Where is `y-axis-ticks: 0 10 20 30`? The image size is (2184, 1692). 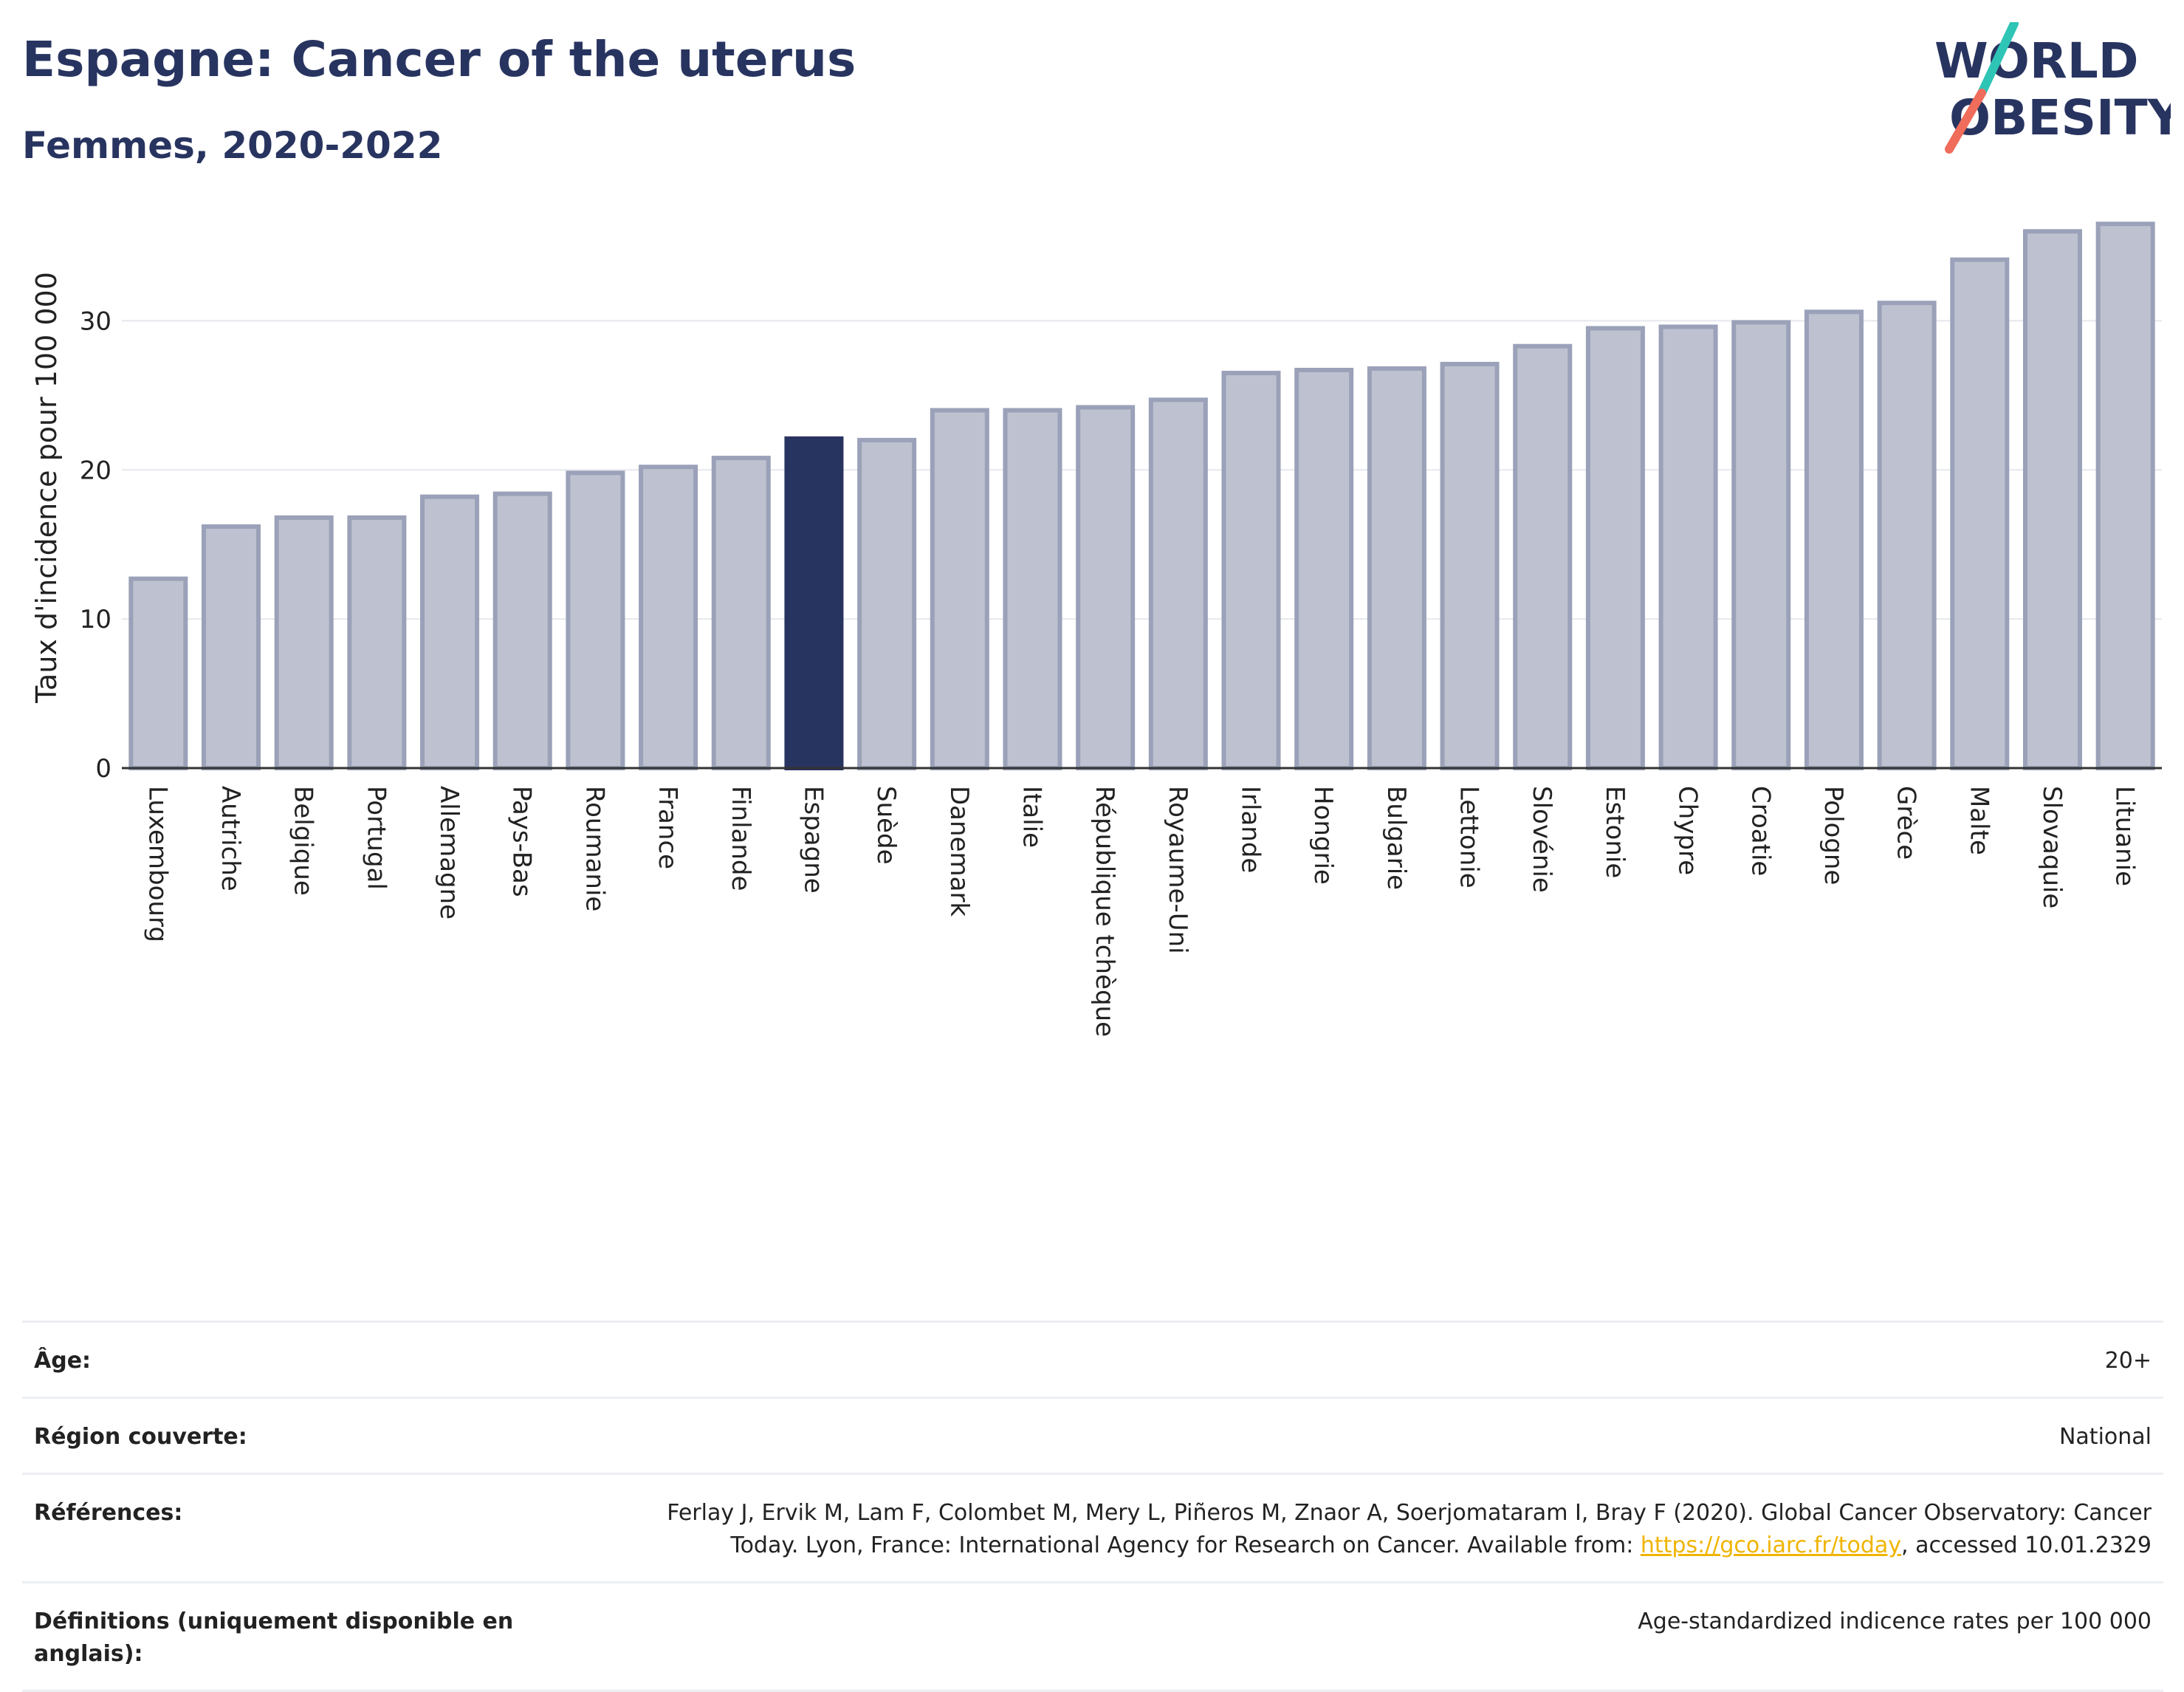 y-axis-ticks: 0 10 20 30 is located at coordinates (96, 545).